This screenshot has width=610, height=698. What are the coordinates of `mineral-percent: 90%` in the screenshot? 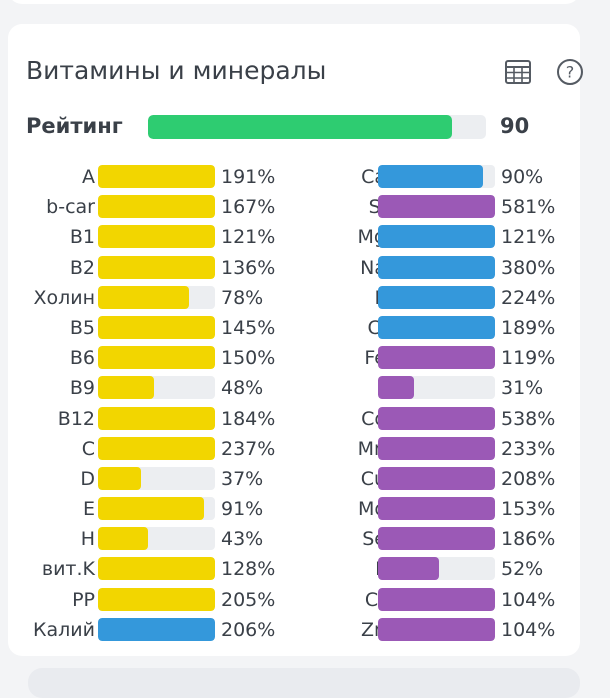 It's located at (522, 177).